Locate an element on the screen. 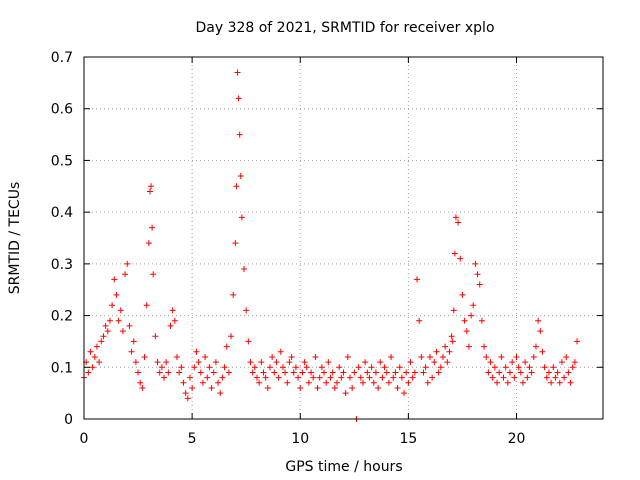 This screenshot has width=640, height=480. y-tick-label: 0.4 is located at coordinates (62, 213).